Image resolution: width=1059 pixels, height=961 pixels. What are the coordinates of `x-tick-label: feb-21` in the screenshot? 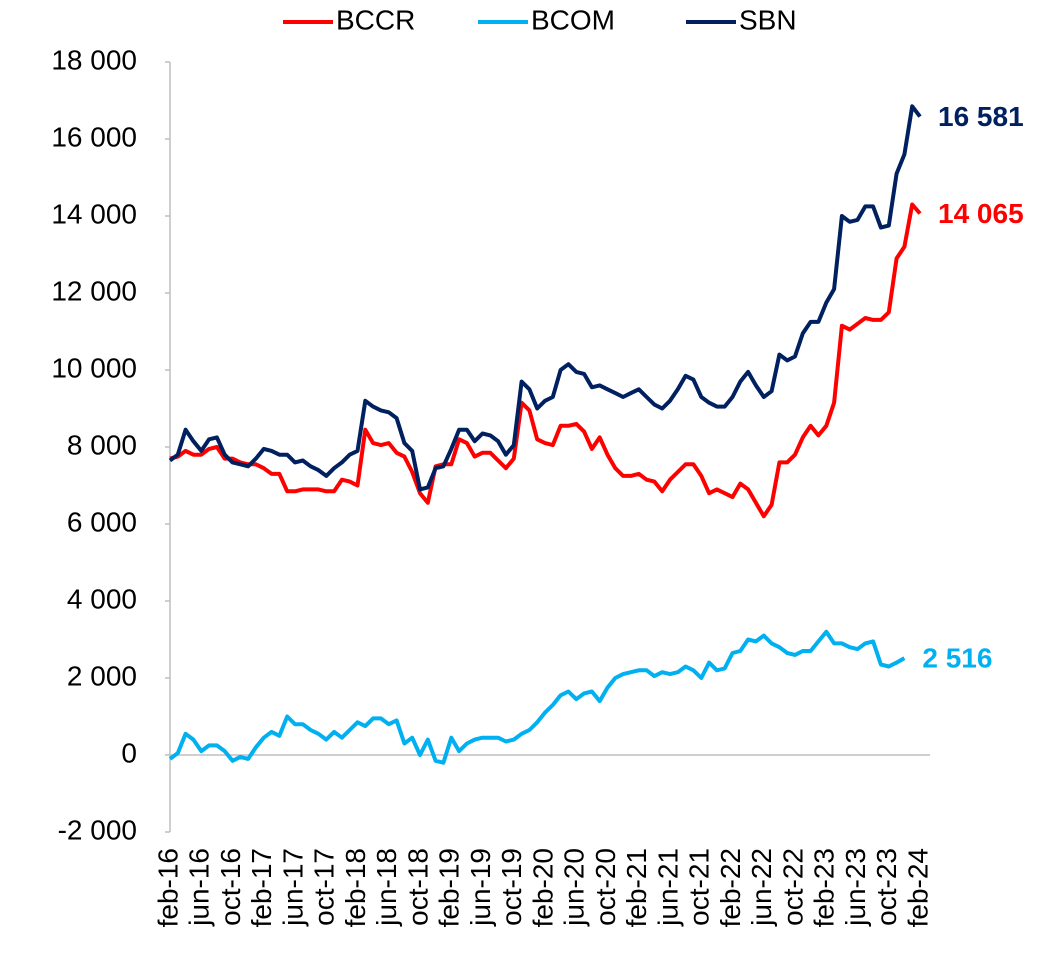 It's located at (636, 887).